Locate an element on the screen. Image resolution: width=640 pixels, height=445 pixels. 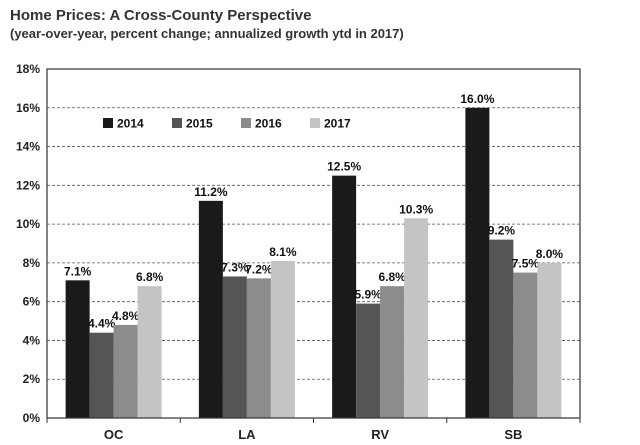
bar-la-2015 is located at coordinates (234, 347).